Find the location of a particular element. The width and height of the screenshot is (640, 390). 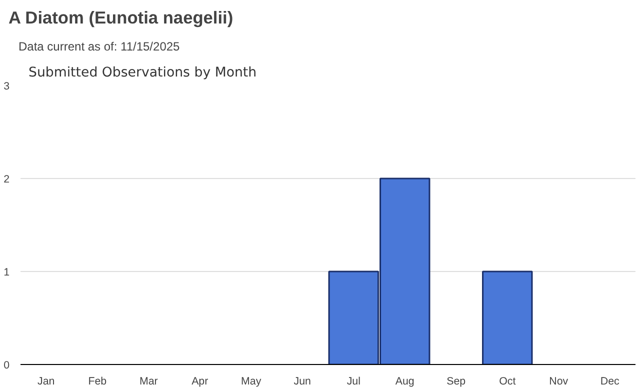

x-tick-label: Dec is located at coordinates (610, 382).